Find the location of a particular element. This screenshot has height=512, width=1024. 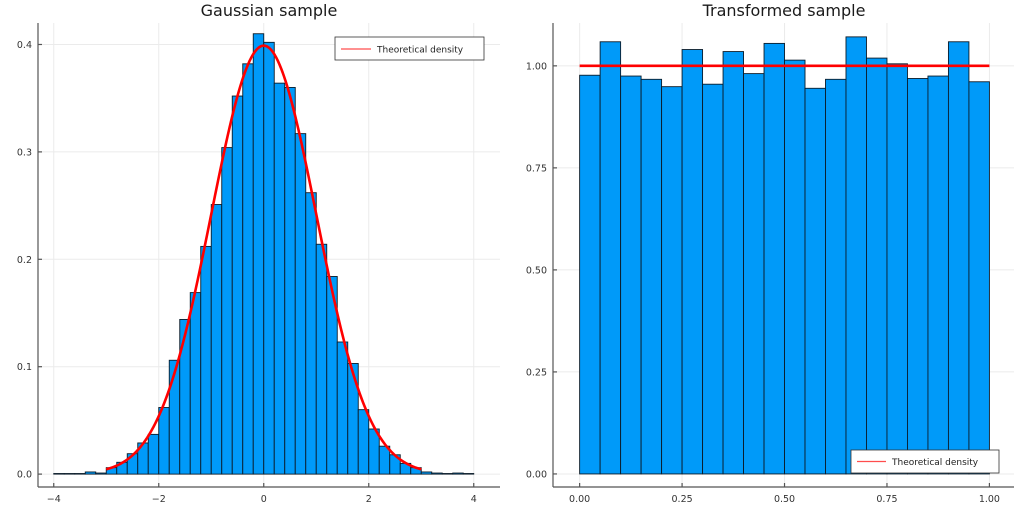

x-tick-label: 0.75 is located at coordinates (886, 499).